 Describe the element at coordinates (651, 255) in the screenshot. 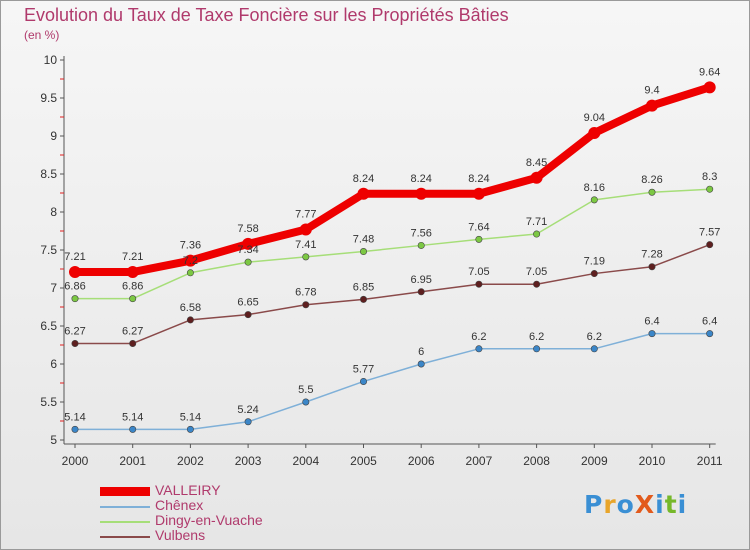

I see `data-label: 7.28` at that location.